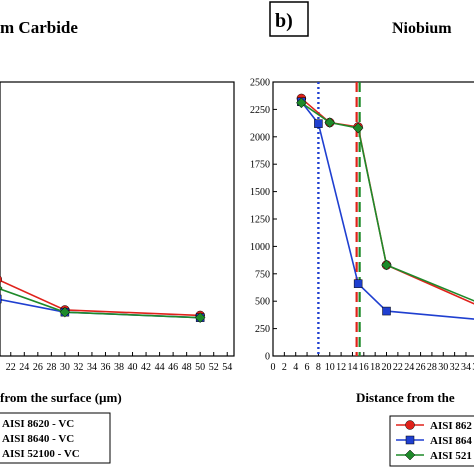 The image size is (474, 474). Describe the element at coordinates (260, 192) in the screenshot. I see `panel-b-ytick-label: 1500` at that location.